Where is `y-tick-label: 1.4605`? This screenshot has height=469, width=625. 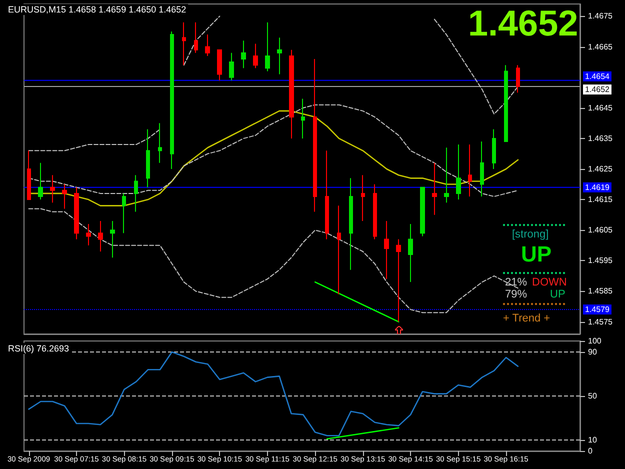 y-tick-label: 1.4605 is located at coordinates (601, 230).